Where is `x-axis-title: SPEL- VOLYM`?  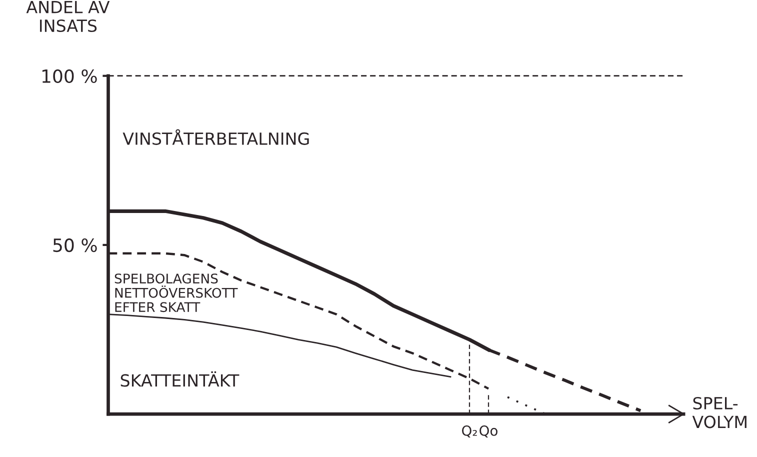 x-axis-title: SPEL- VOLYM is located at coordinates (719, 412).